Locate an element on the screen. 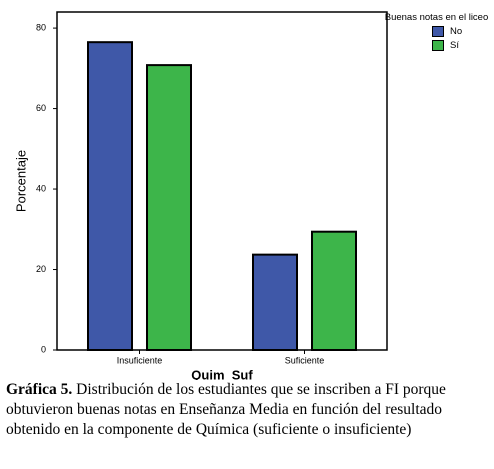 This screenshot has height=469, width=494. x-tick-label: Insuficiente is located at coordinates (140, 360).